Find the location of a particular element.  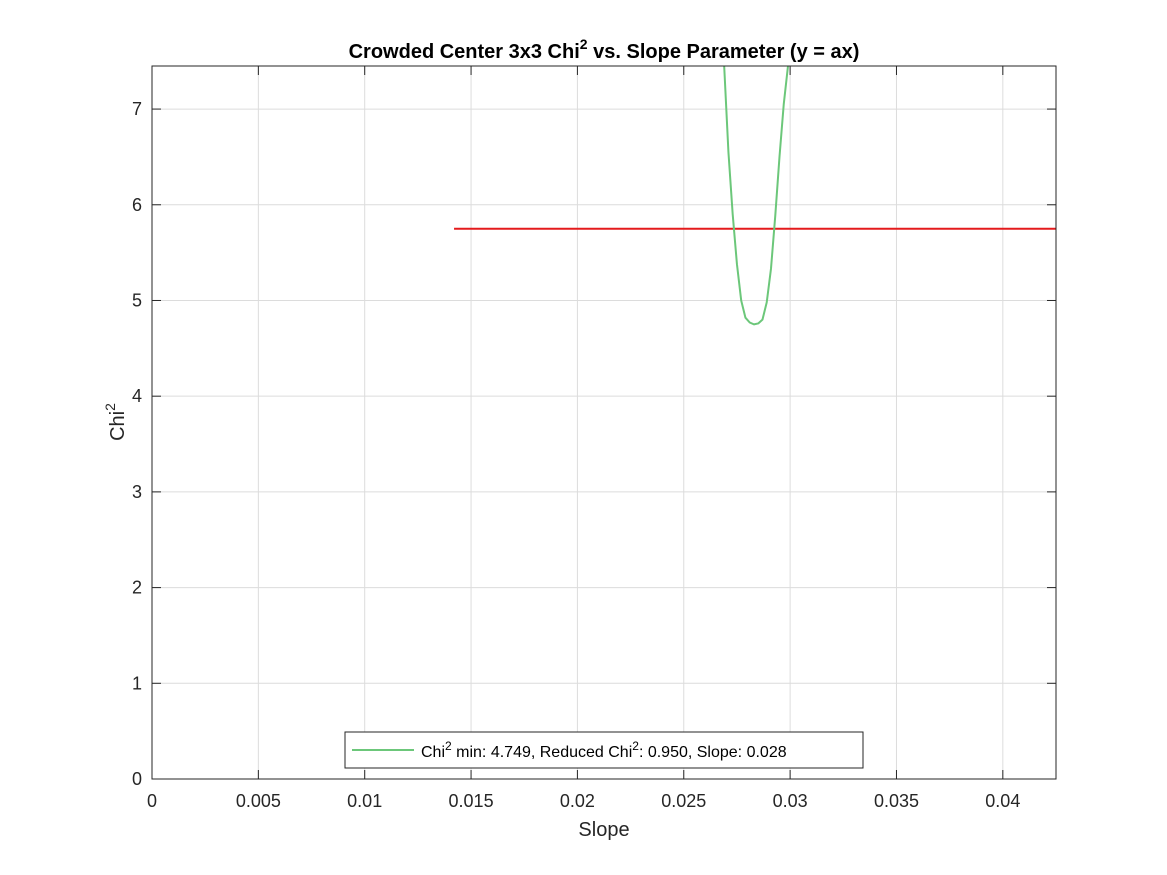

legend-text-part: : 0.950, Slope: 0.028 is located at coordinates (713, 752).